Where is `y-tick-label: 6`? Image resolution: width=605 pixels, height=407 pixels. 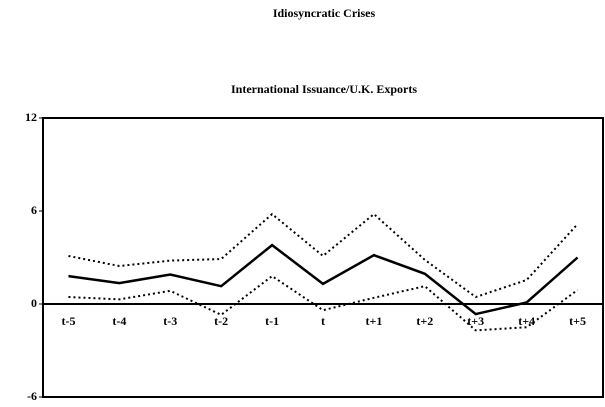 y-tick-label: 6 is located at coordinates (34, 210).